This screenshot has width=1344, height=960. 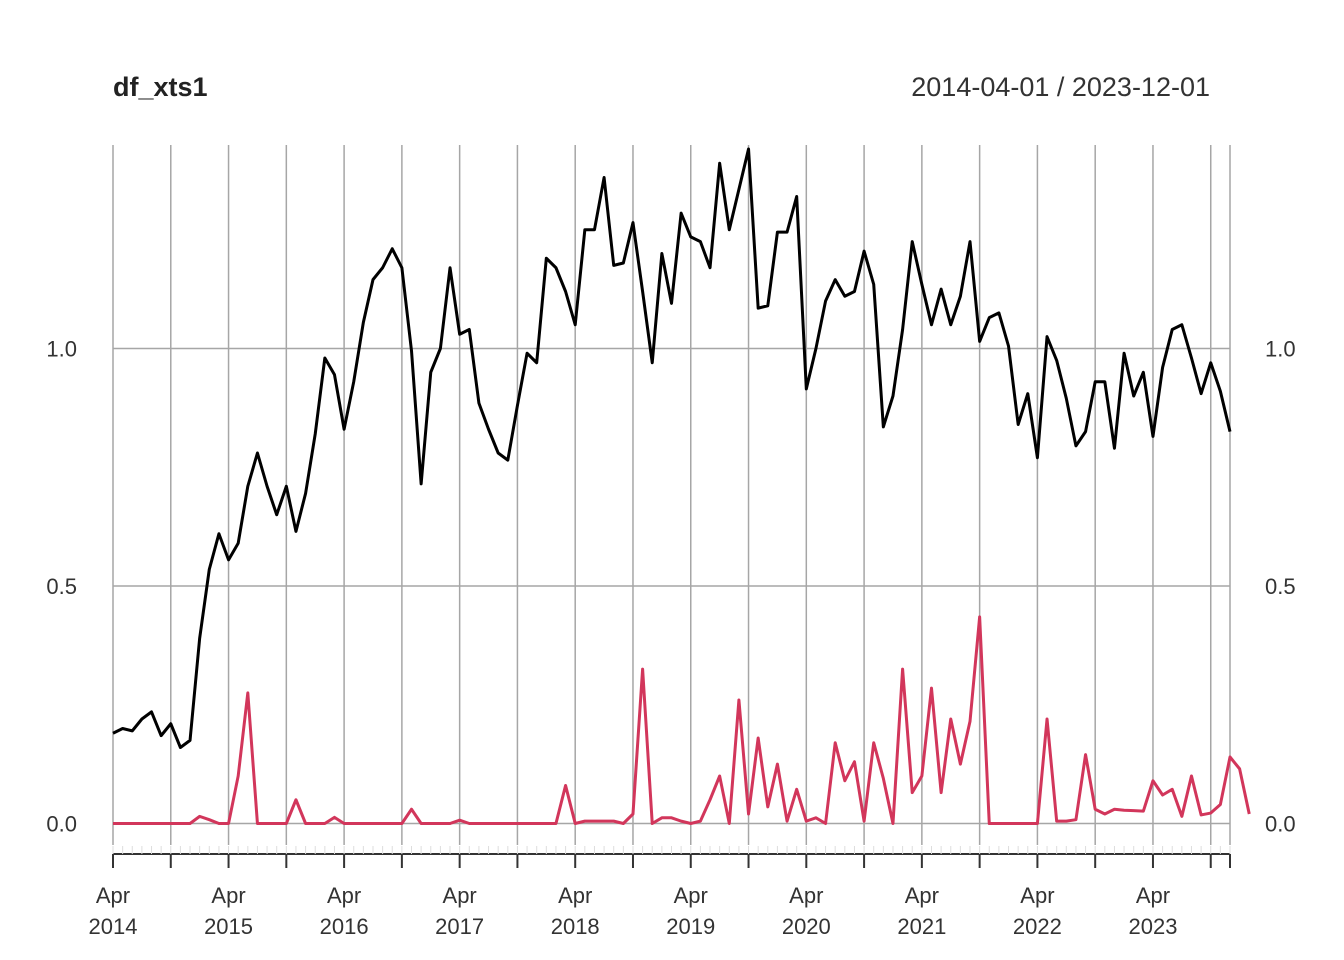 I want to click on y-tick-label-right: 0.5, so click(x=1280, y=586).